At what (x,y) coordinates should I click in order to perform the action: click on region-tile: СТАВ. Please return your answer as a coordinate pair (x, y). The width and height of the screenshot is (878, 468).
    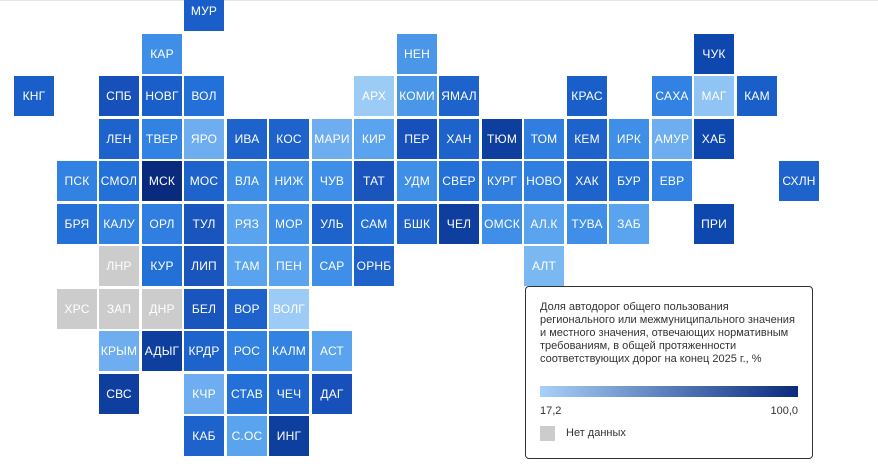
    Looking at the image, I should click on (247, 394).